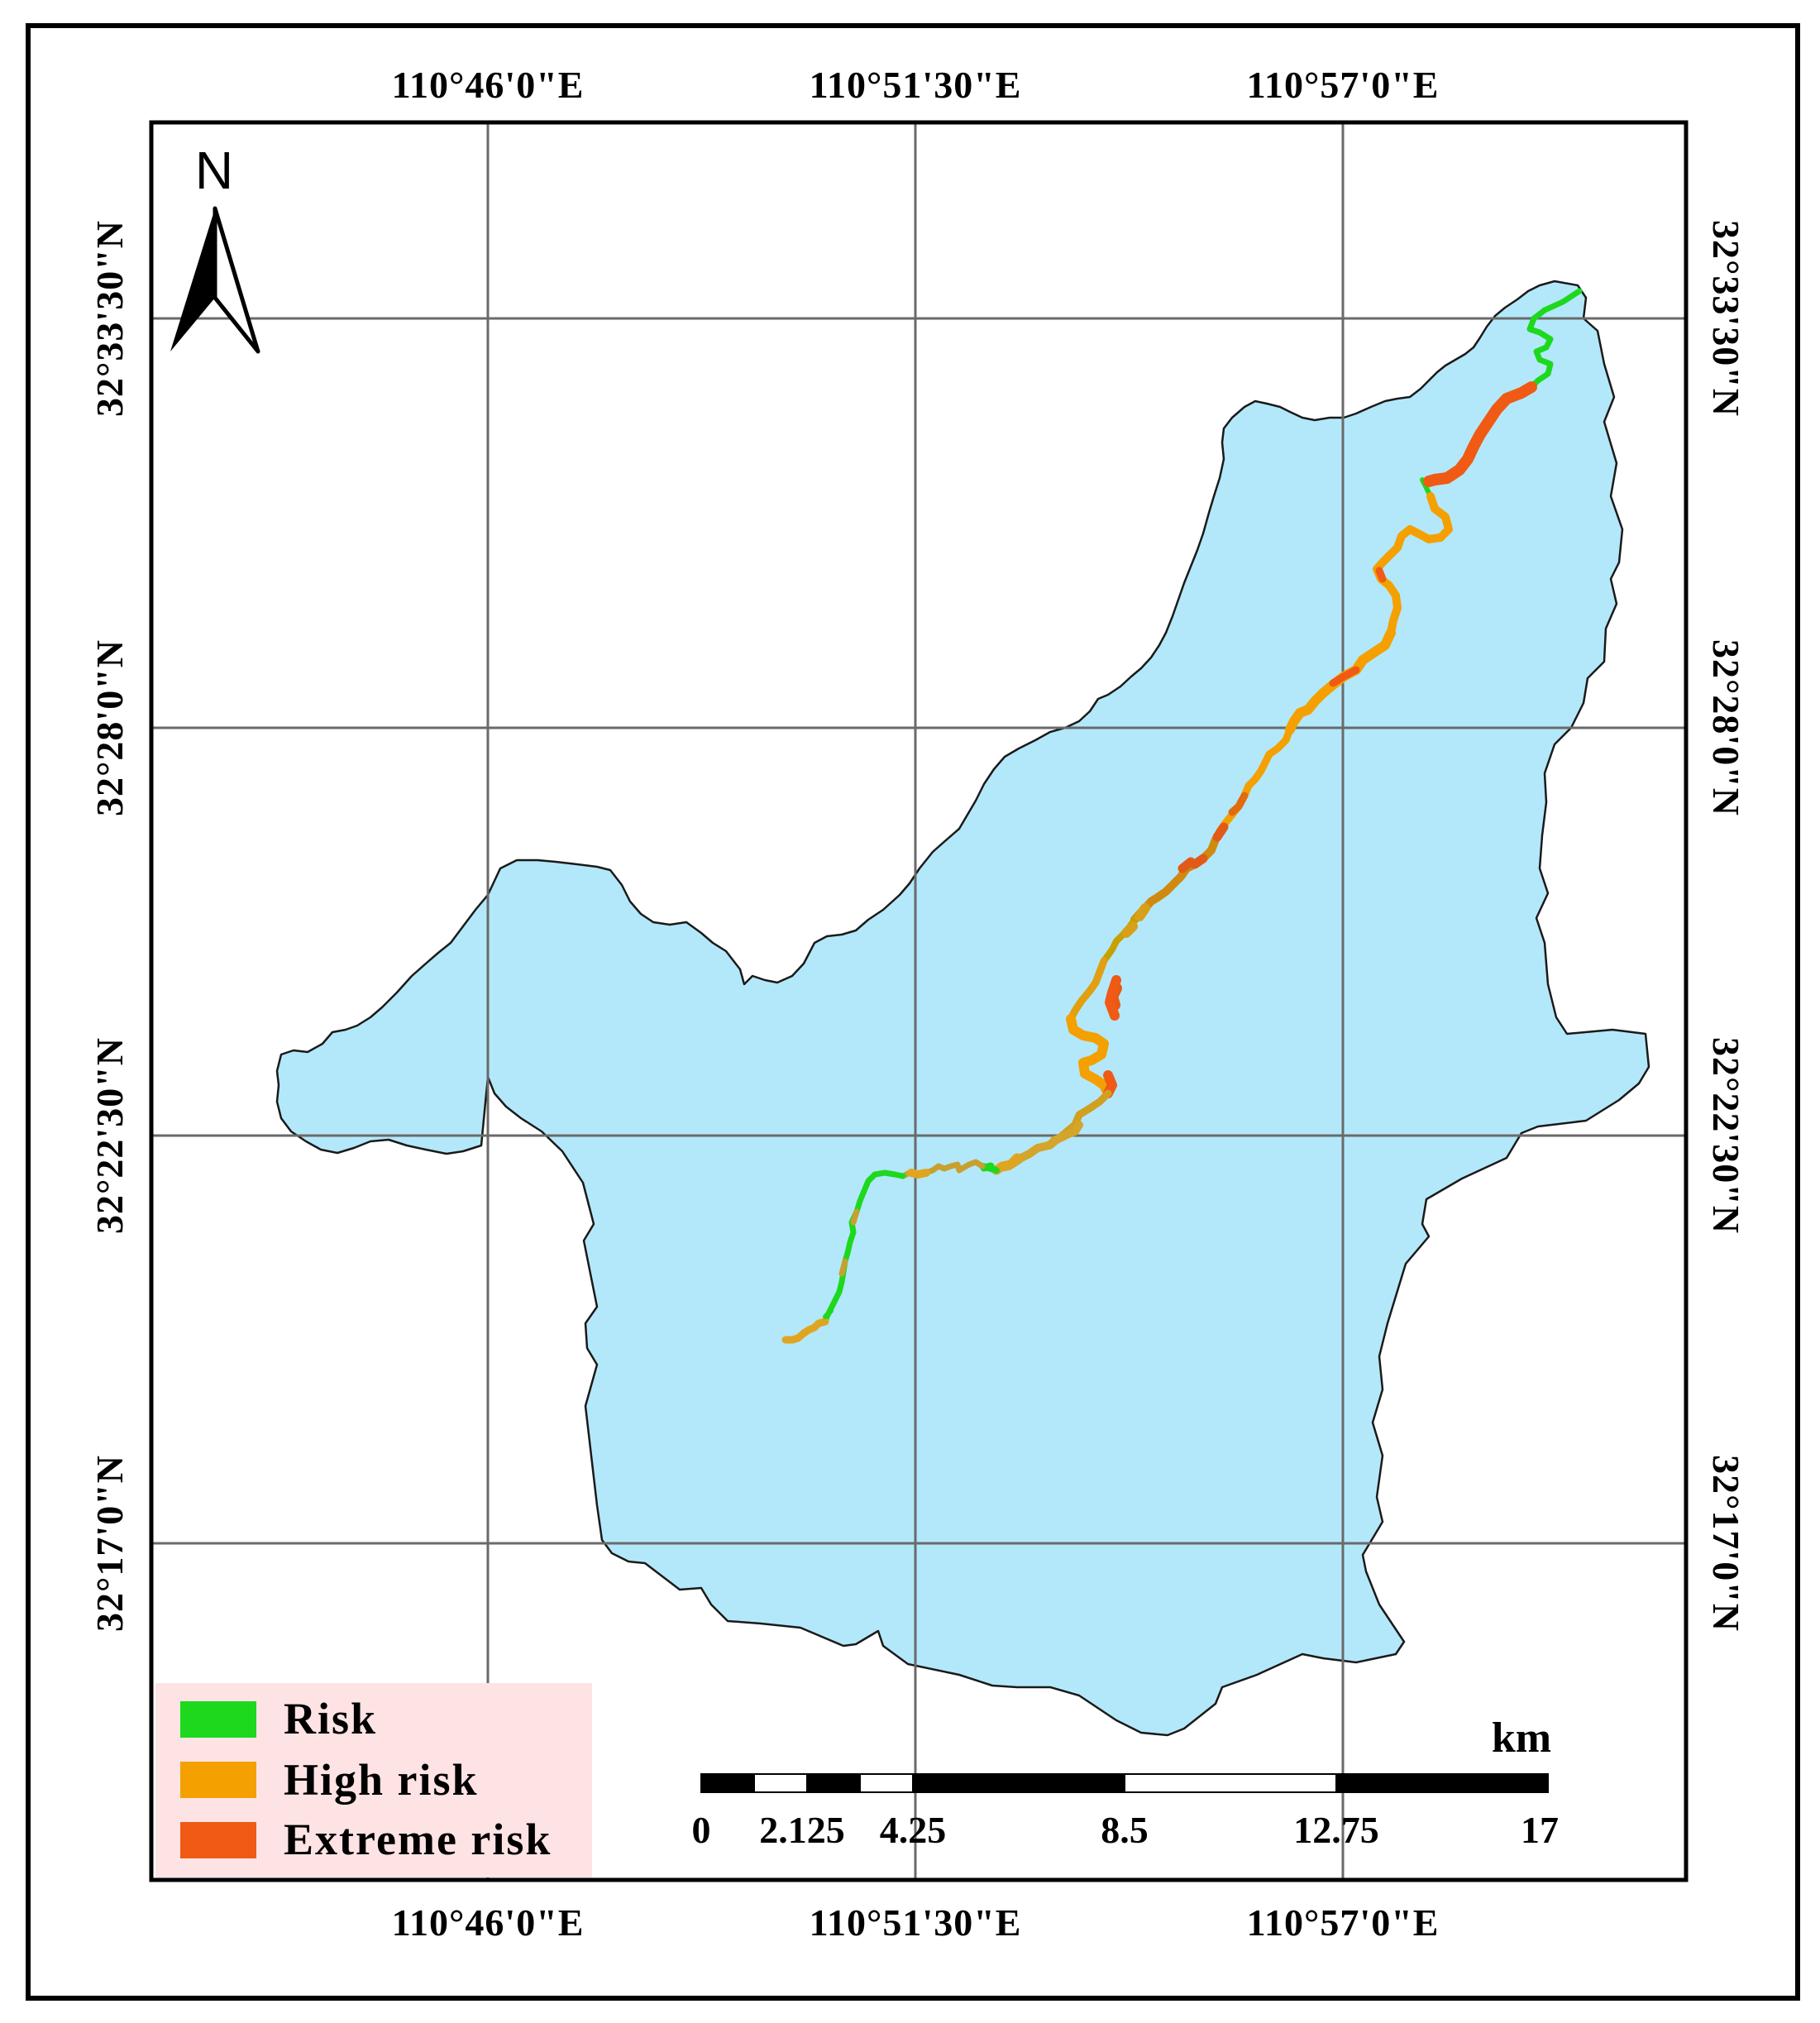 Image resolution: width=1820 pixels, height=2023 pixels. Describe the element at coordinates (418, 1839) in the screenshot. I see `legend-label-extreme-risk: Extreme risk` at that location.